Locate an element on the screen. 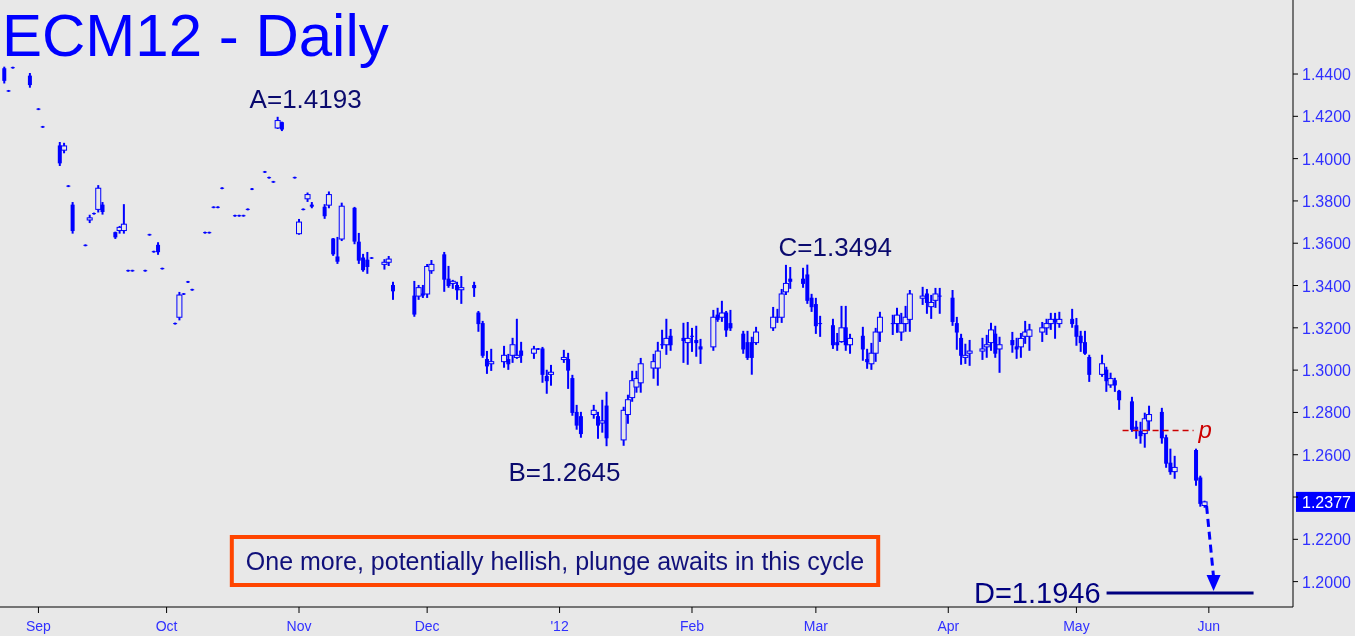  x-tick-label: Sep is located at coordinates (38, 626).